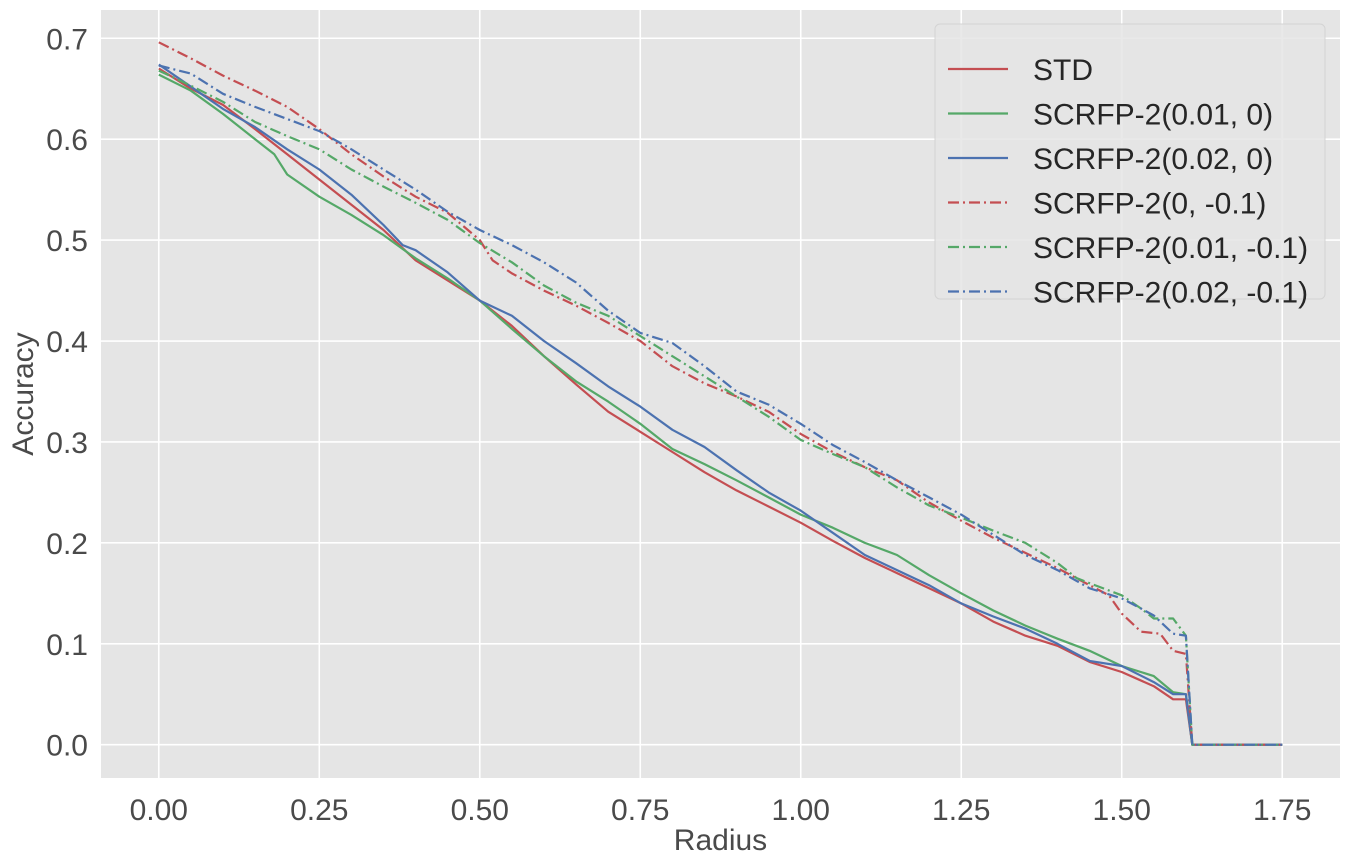 This screenshot has height=866, width=1350. What do you see at coordinates (159, 810) in the screenshot?
I see `x-tick-label: 0.00` at bounding box center [159, 810].